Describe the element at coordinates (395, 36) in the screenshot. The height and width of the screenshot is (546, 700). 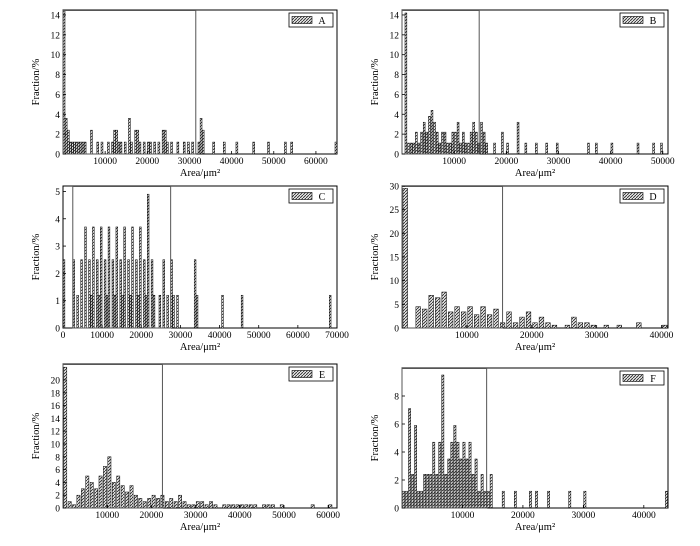
I see `ytick-label-b-6: 12` at that location.